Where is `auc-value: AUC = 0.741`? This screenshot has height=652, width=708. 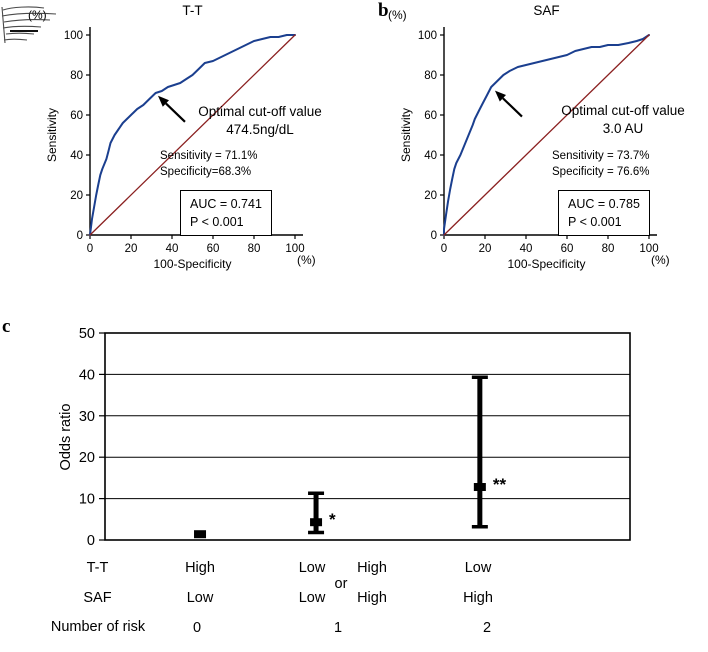 auc-value: AUC = 0.741 is located at coordinates (226, 204).